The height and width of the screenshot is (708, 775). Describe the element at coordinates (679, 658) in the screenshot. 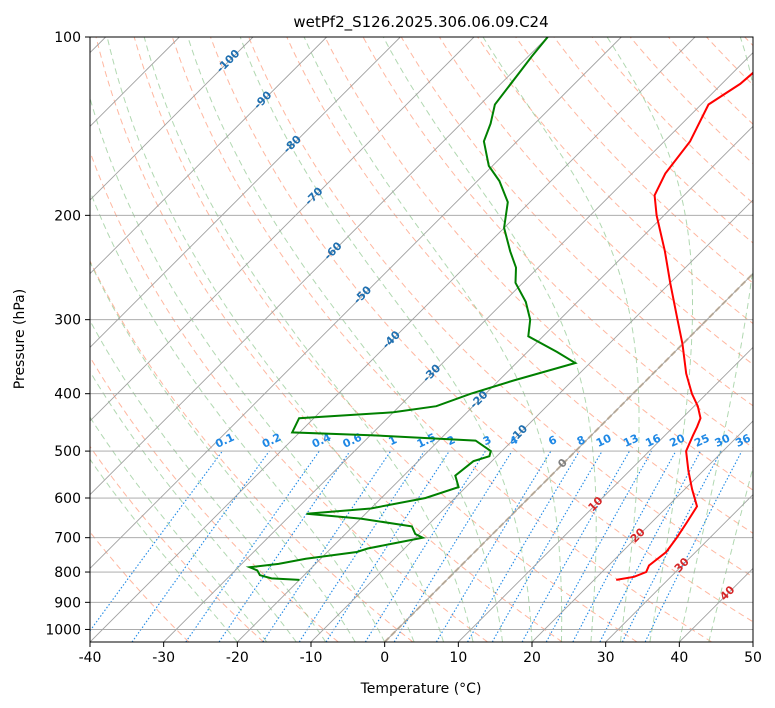

I see `x-tick-label: 40` at that location.